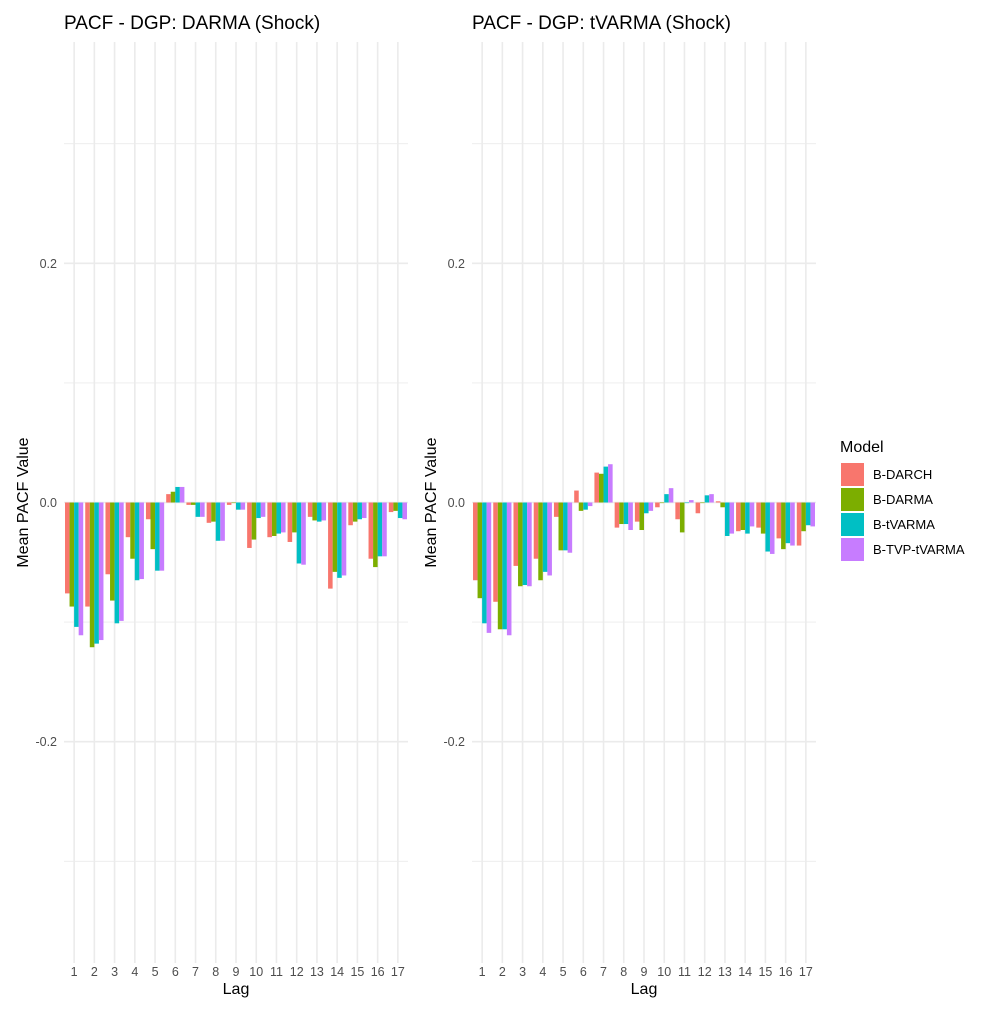 The height and width of the screenshot is (1013, 990). What do you see at coordinates (431, 502) in the screenshot?
I see `y-axis-title: Mean PACF Value` at bounding box center [431, 502].